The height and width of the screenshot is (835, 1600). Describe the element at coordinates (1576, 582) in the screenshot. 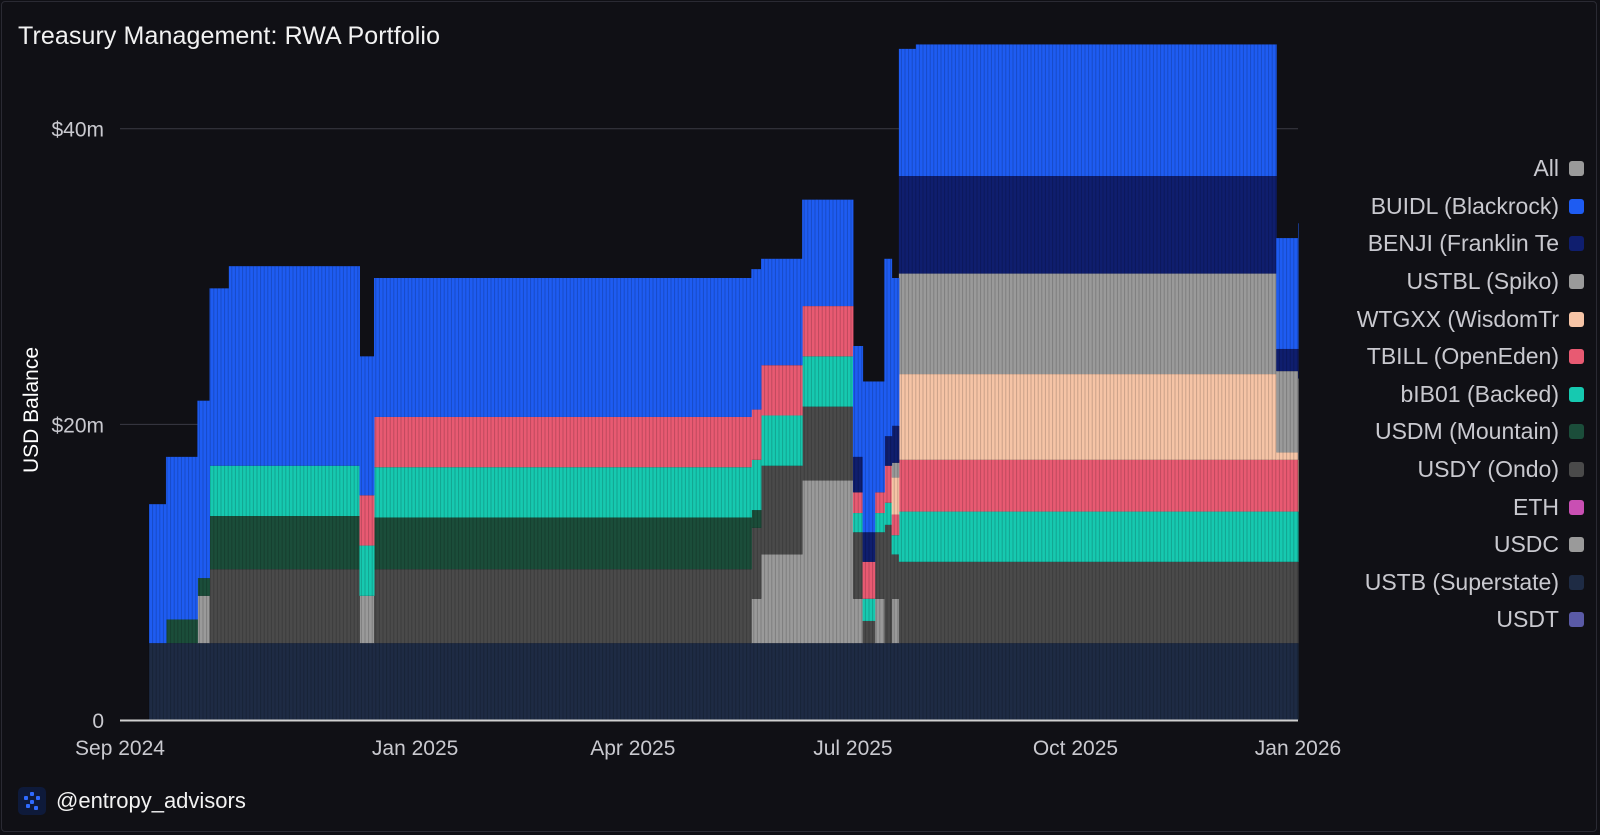

I see `legend-swatch-ustb` at that location.